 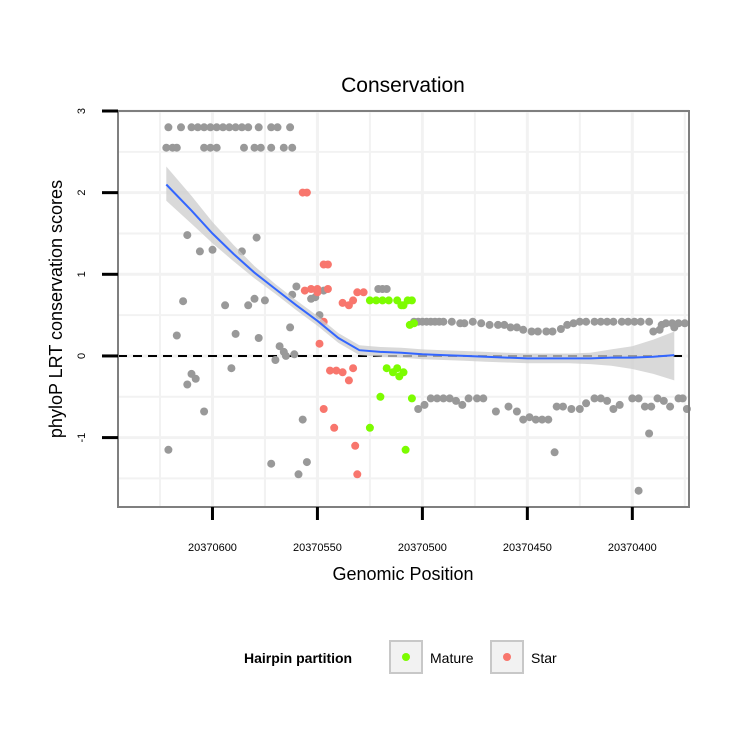 What do you see at coordinates (82, 438) in the screenshot?
I see `y-tick-label: -1` at bounding box center [82, 438].